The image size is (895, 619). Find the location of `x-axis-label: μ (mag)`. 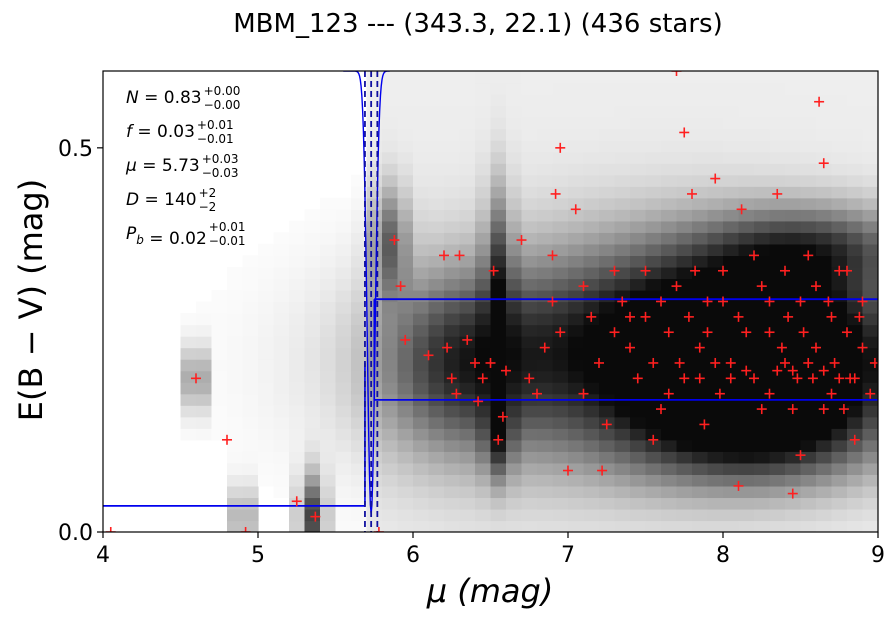

x-axis-label: μ (mag) is located at coordinates (490, 591).